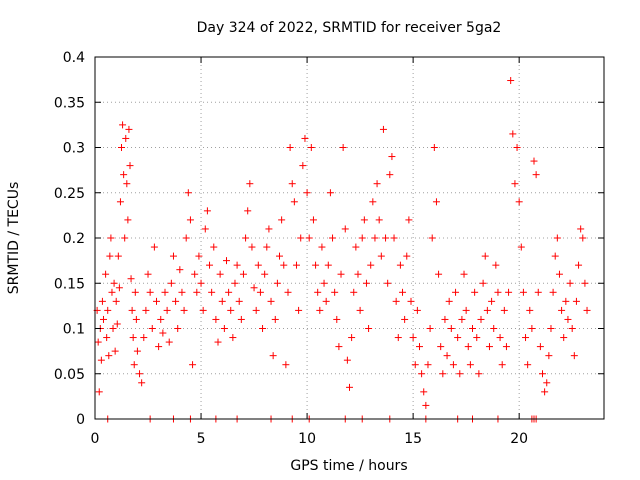  Describe the element at coordinates (519, 439) in the screenshot. I see `x-tick-label: 20` at that location.